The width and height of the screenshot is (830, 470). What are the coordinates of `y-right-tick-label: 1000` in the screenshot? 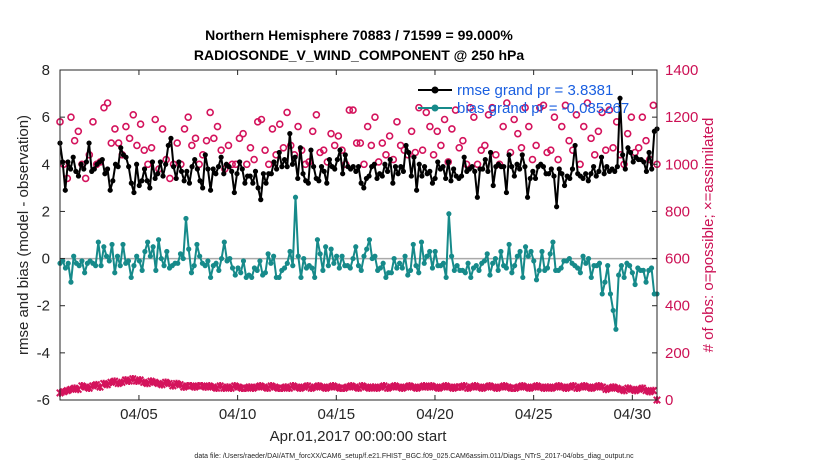 It's located at (681, 164).